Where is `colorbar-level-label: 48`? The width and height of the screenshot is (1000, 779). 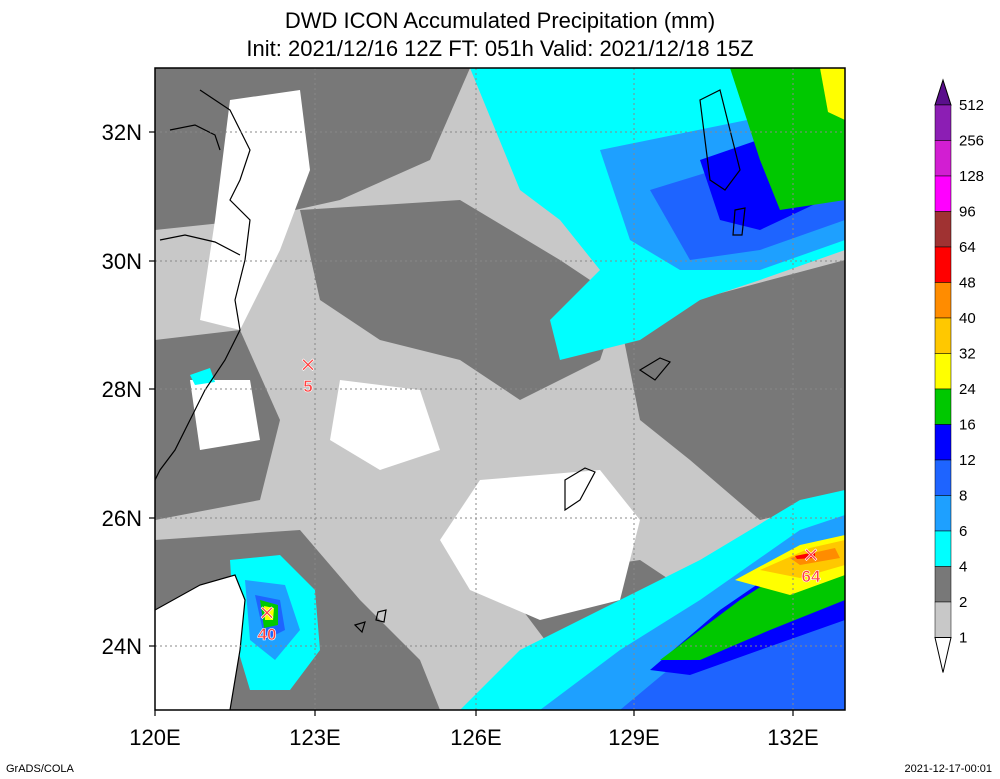 colorbar-level-label: 48 is located at coordinates (967, 283).